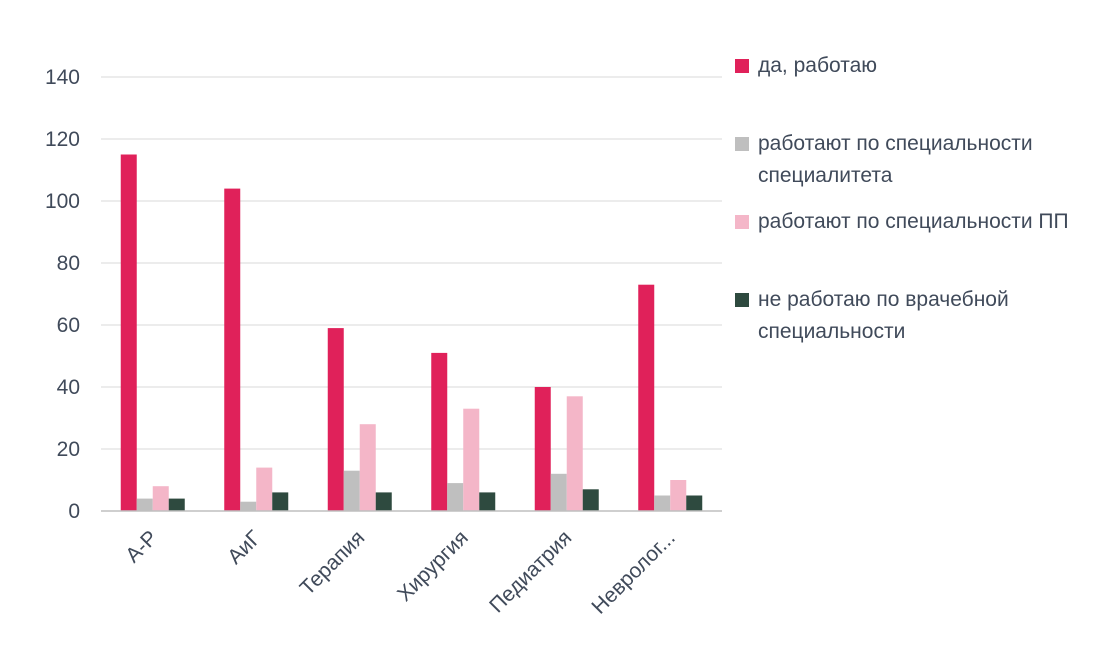 The image size is (1117, 649). What do you see at coordinates (62, 201) in the screenshot?
I see `y-tick-label: 100` at bounding box center [62, 201].